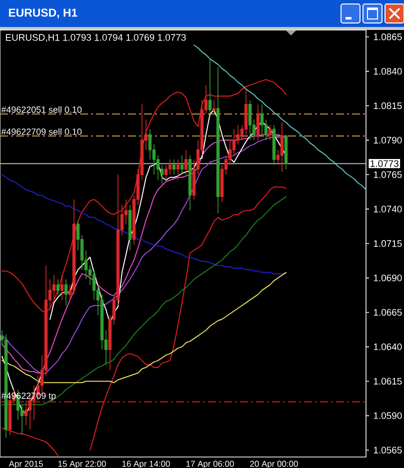 The image size is (404, 468). What do you see at coordinates (41, 131) in the screenshot?
I see `ref-line-label: #49622709 sell 0.10` at bounding box center [41, 131].